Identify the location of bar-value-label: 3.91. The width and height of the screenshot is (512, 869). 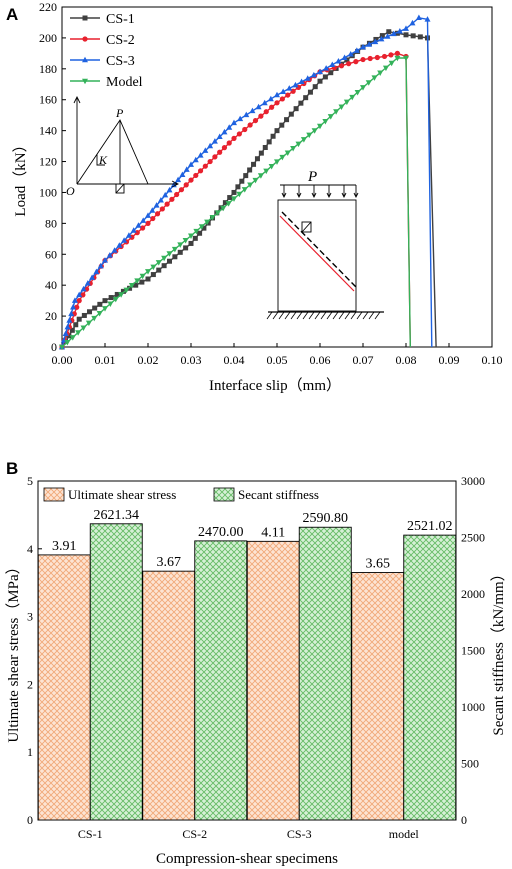
(64, 546).